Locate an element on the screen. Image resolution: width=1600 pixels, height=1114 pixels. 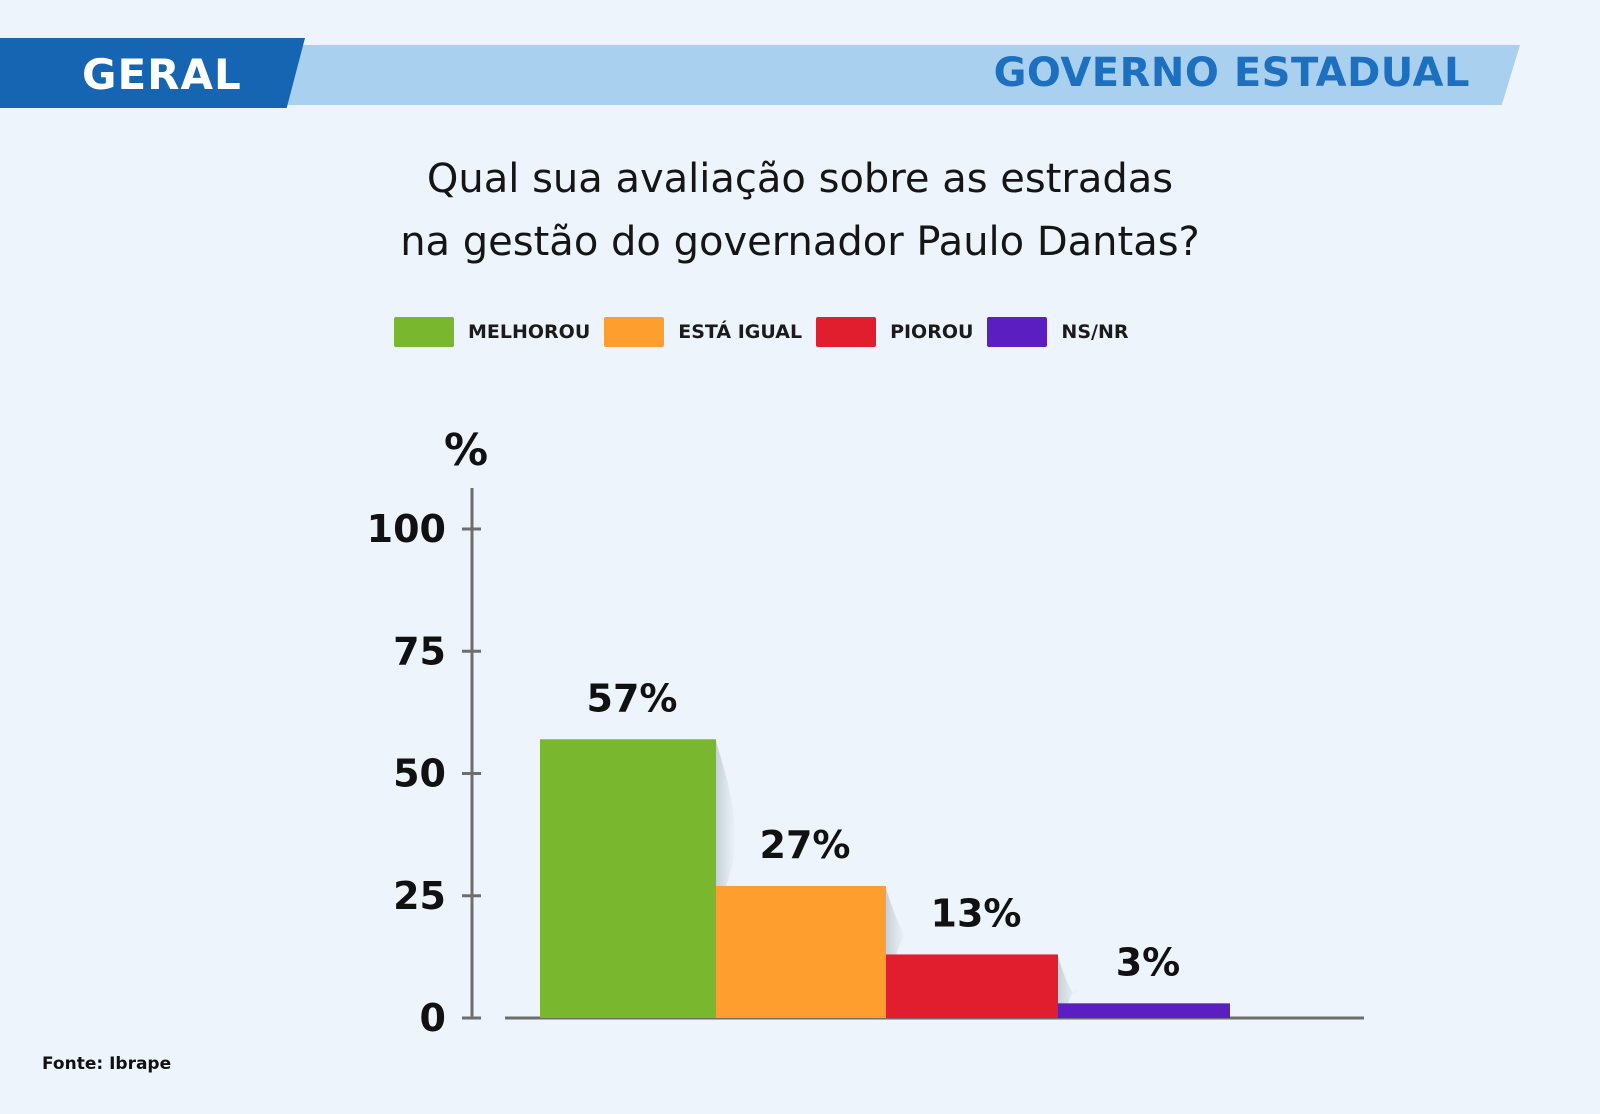
y-tick-label: 0 is located at coordinates (433, 1018).